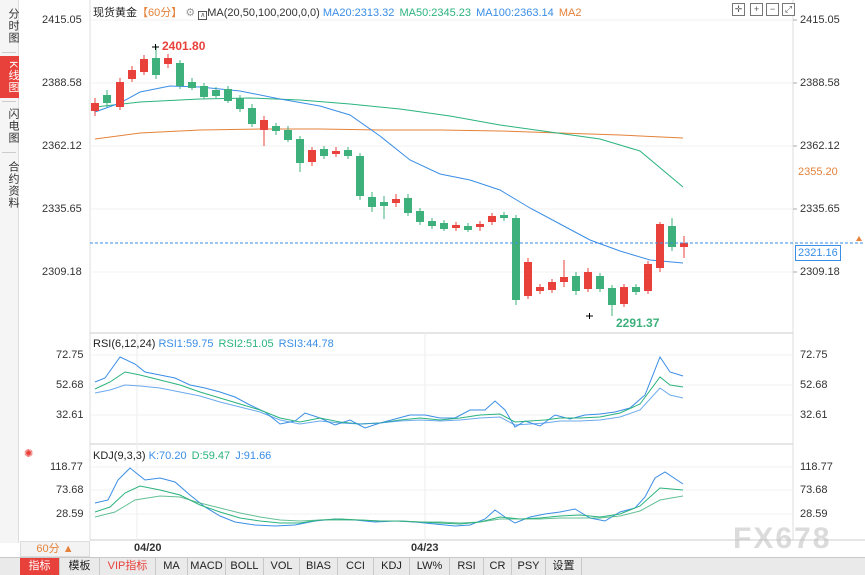 The width and height of the screenshot is (865, 575). I want to click on price-label-left: 2388.58, so click(62, 83).